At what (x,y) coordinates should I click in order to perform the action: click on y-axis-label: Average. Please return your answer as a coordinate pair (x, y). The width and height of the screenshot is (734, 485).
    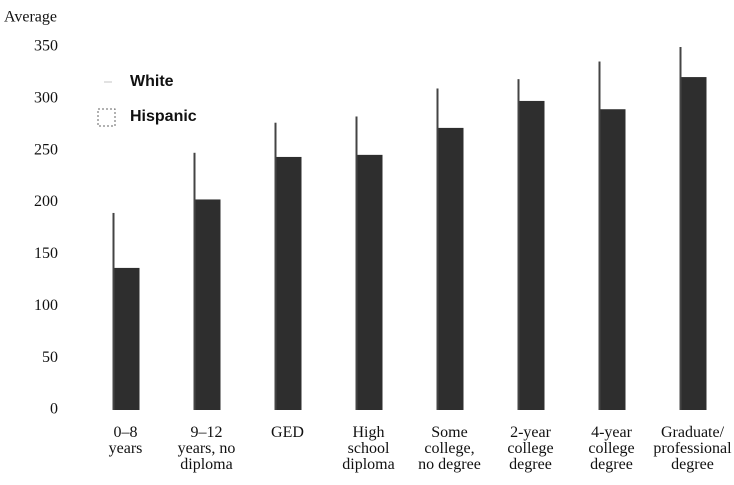
    Looking at the image, I should click on (30, 17).